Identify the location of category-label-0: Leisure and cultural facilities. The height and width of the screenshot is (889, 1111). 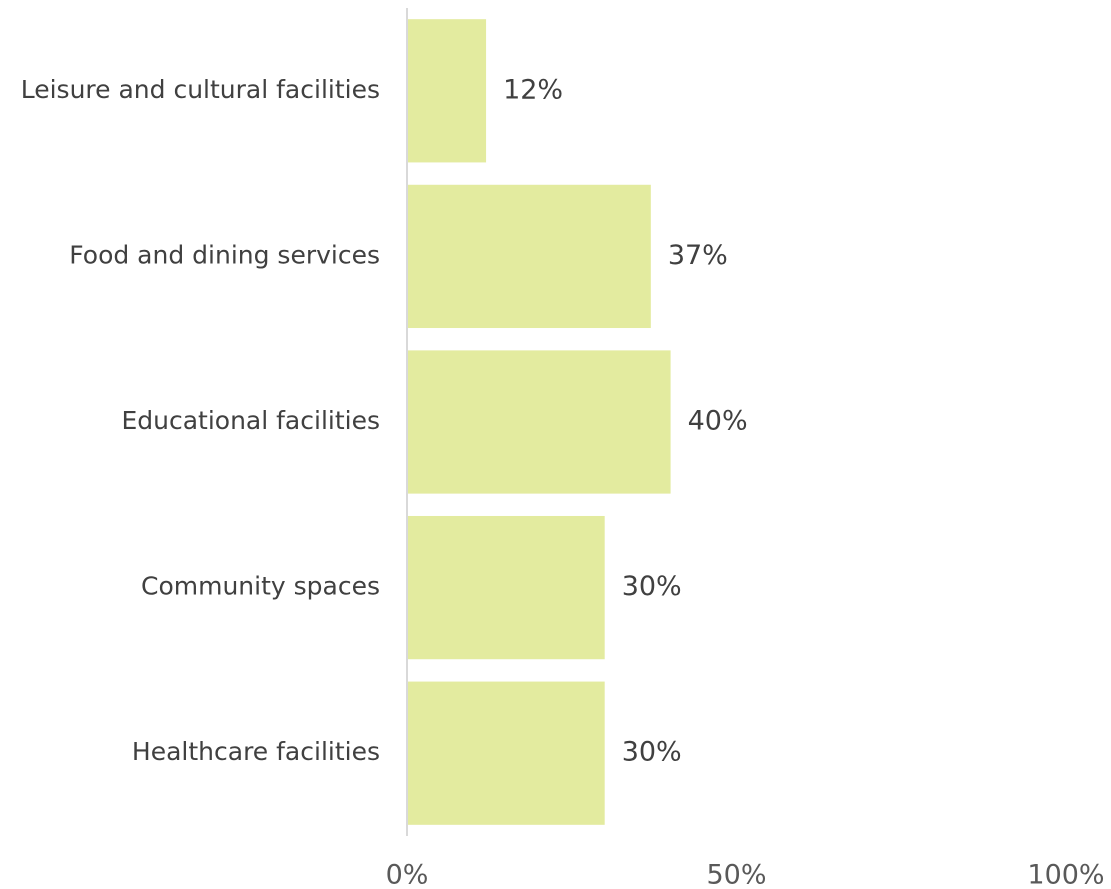
(200, 89).